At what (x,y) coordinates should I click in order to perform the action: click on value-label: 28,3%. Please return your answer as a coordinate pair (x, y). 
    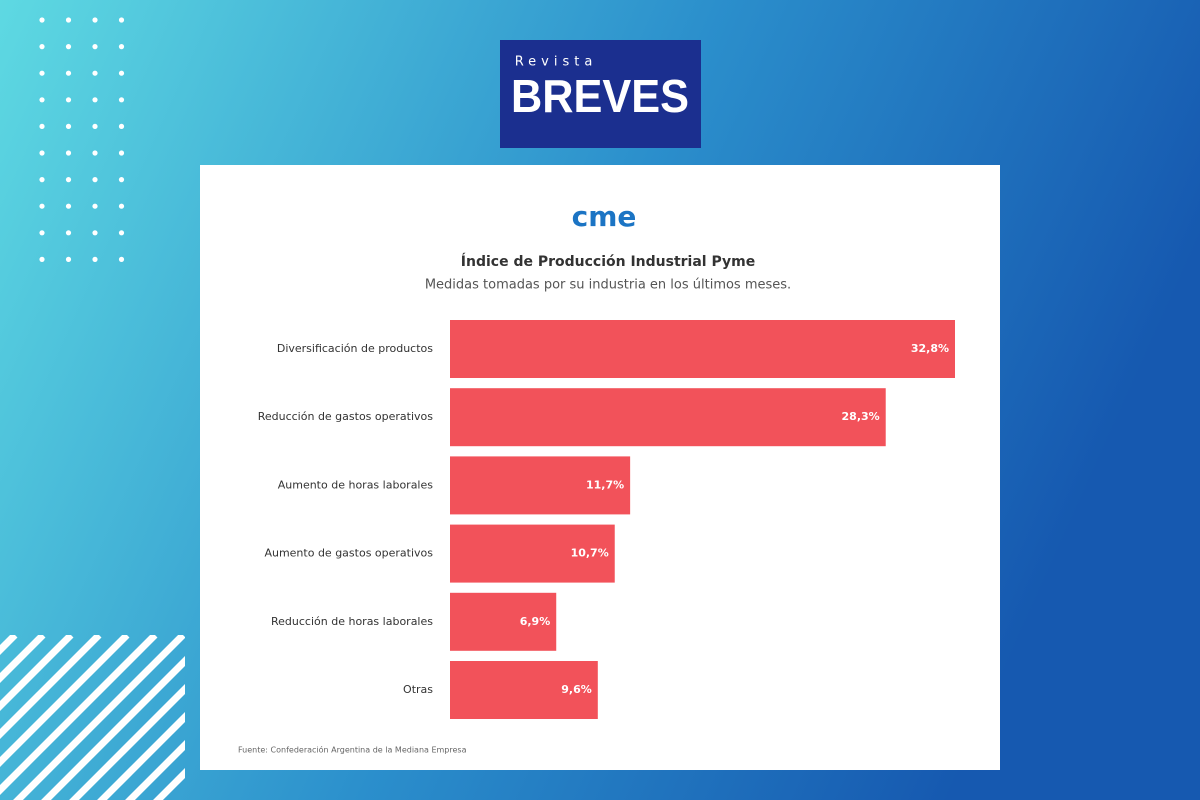
    Looking at the image, I should click on (861, 416).